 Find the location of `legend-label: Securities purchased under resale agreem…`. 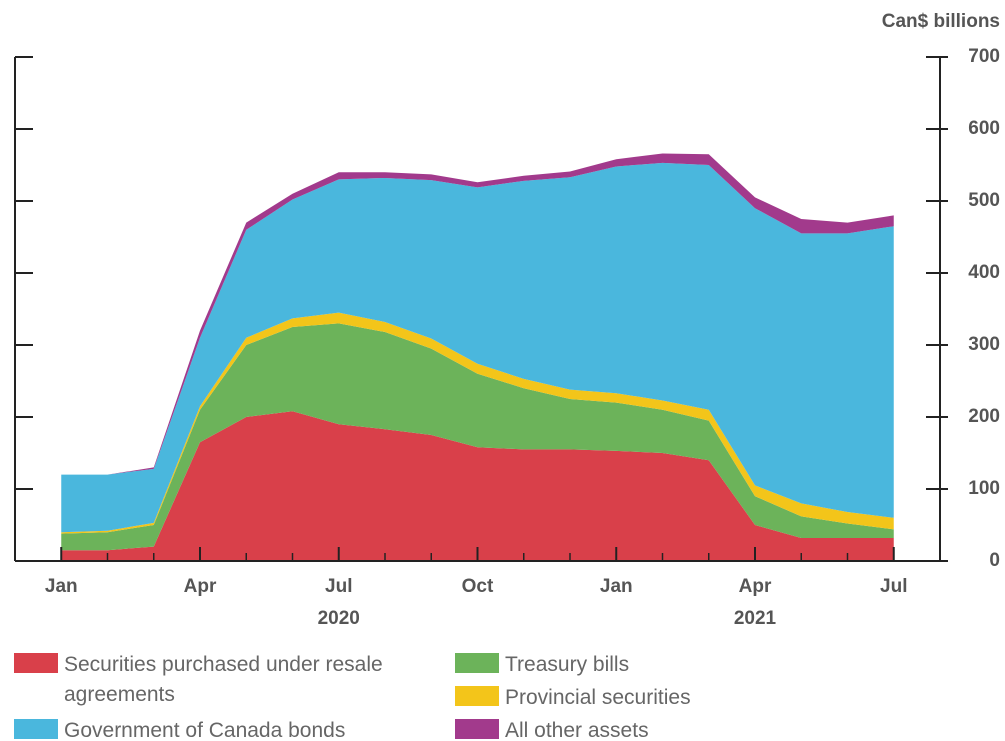

legend-label: Securities purchased under resale agreem… is located at coordinates (223, 679).